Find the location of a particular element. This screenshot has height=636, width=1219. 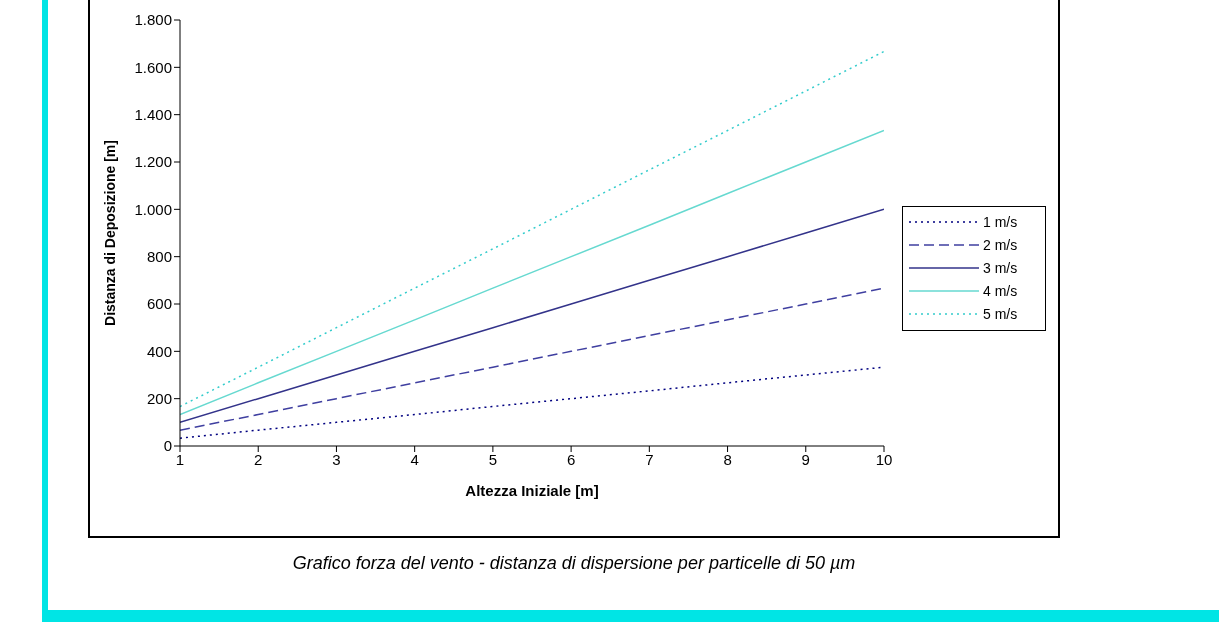

legend-label: 3 m/s is located at coordinates (1000, 268).